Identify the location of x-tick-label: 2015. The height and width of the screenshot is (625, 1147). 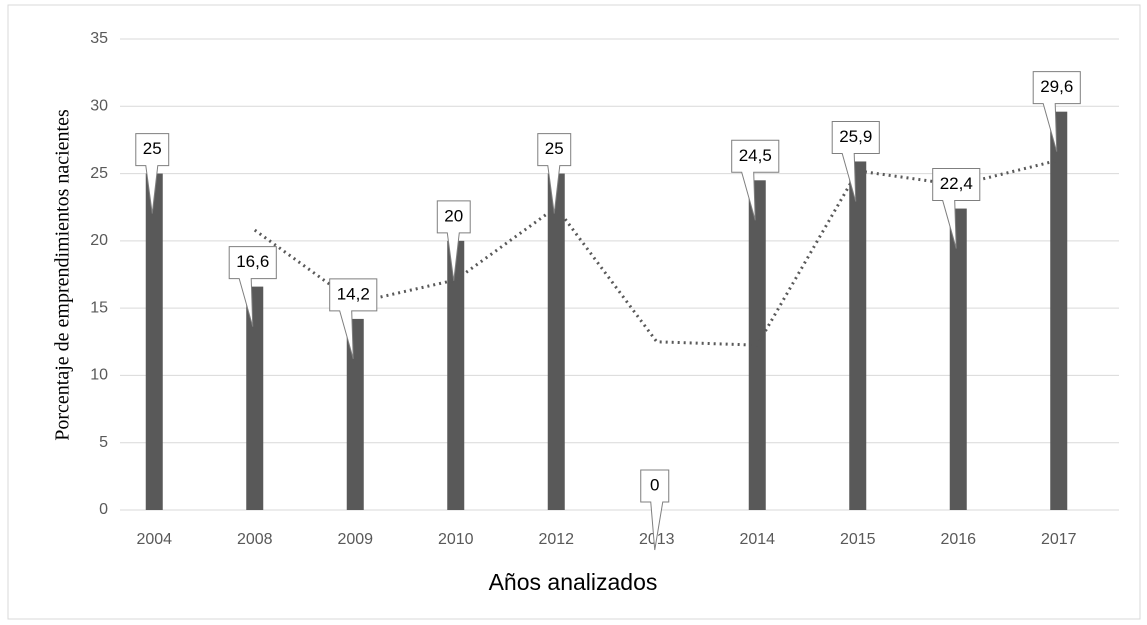
(858, 539).